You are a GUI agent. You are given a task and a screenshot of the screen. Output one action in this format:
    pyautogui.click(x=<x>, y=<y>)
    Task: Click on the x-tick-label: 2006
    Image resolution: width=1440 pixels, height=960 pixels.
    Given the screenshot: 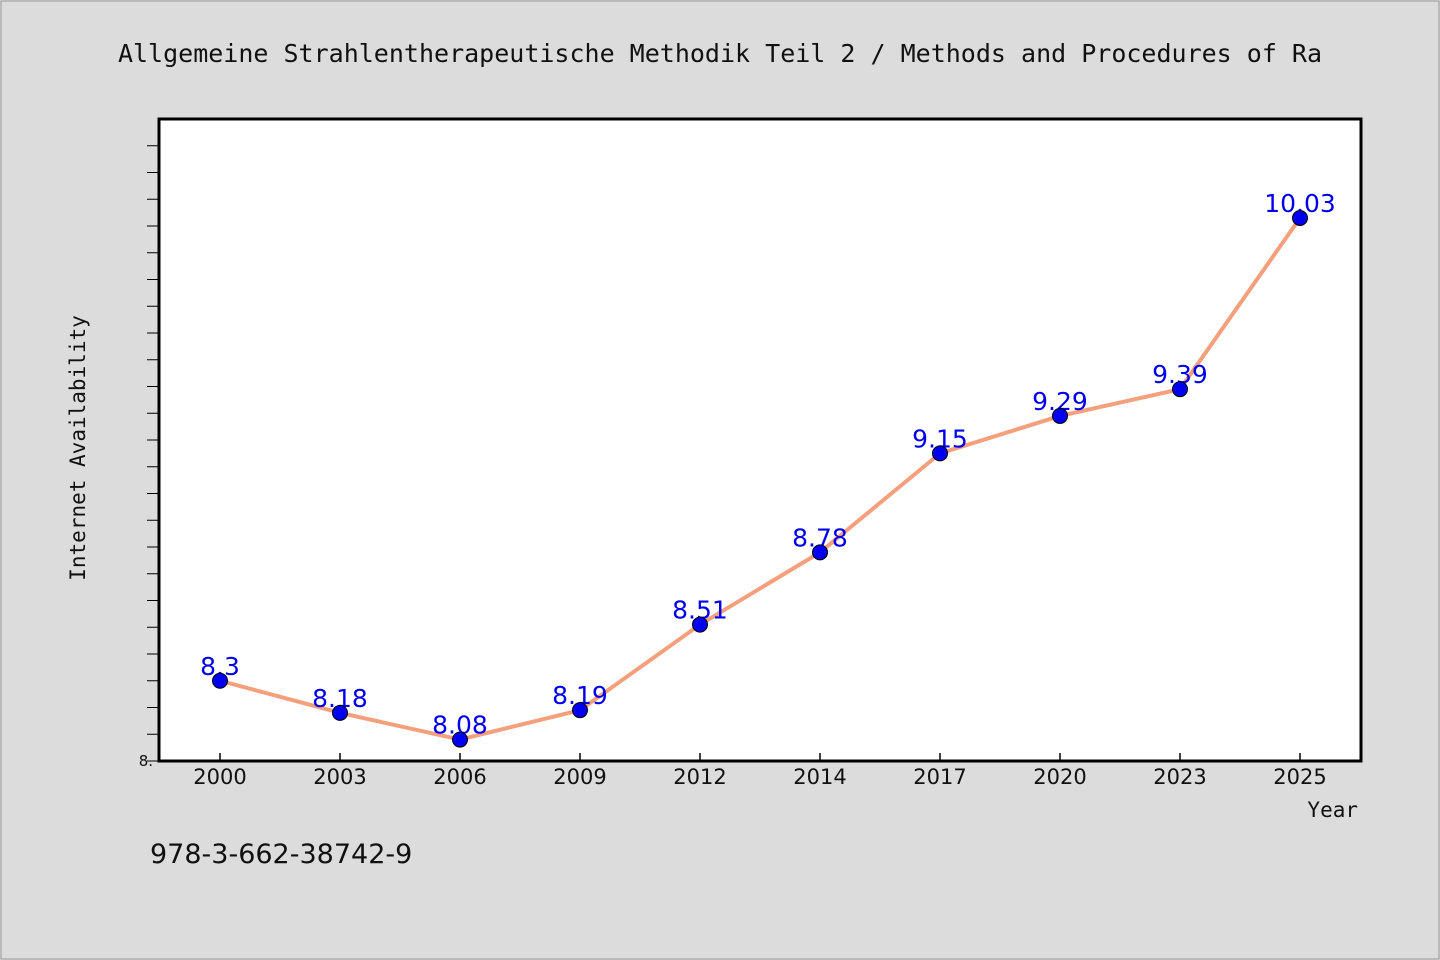 What is the action you would take?
    pyautogui.click(x=459, y=777)
    